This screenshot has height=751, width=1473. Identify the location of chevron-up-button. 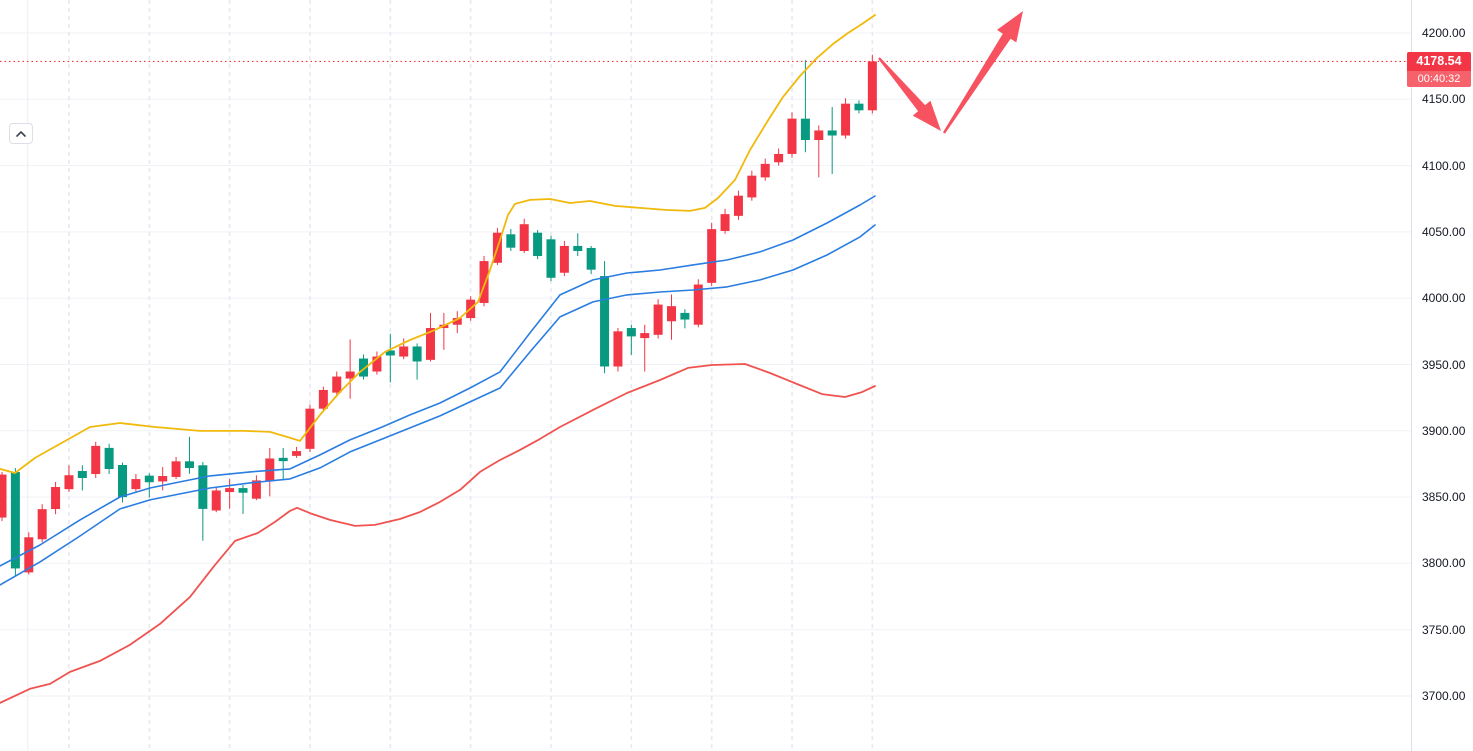
(21, 133).